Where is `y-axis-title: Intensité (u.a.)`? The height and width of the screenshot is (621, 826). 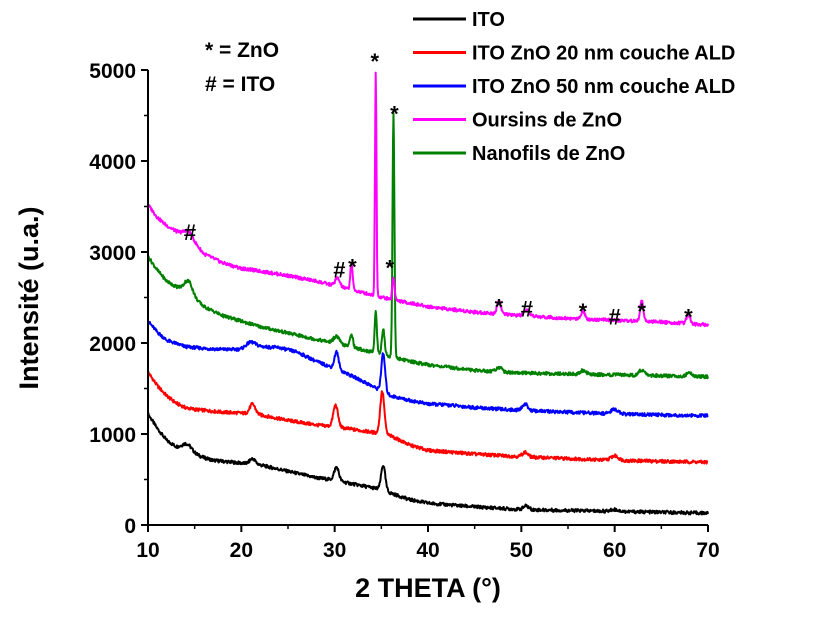
y-axis-title: Intensité (u.a.) is located at coordinates (29, 297).